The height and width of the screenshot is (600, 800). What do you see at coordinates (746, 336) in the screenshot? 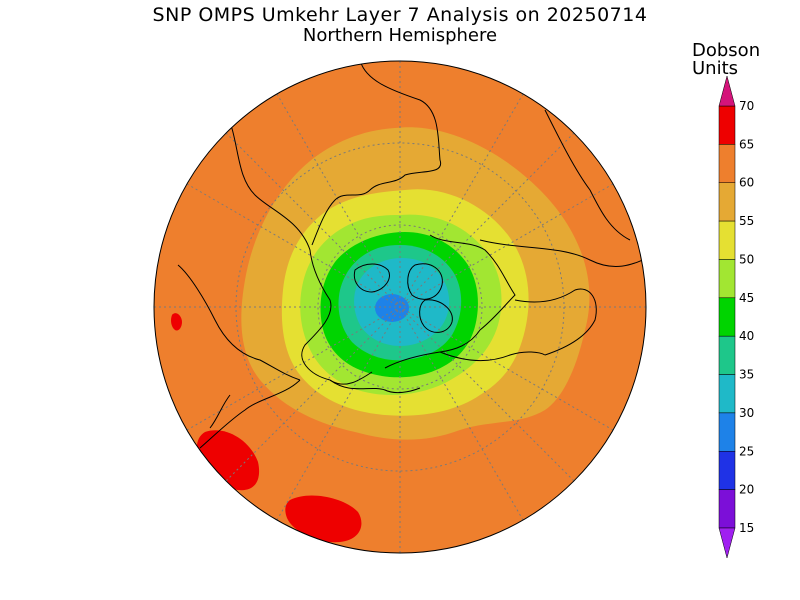
I see `colorbar-tick-label: 40` at bounding box center [746, 336].